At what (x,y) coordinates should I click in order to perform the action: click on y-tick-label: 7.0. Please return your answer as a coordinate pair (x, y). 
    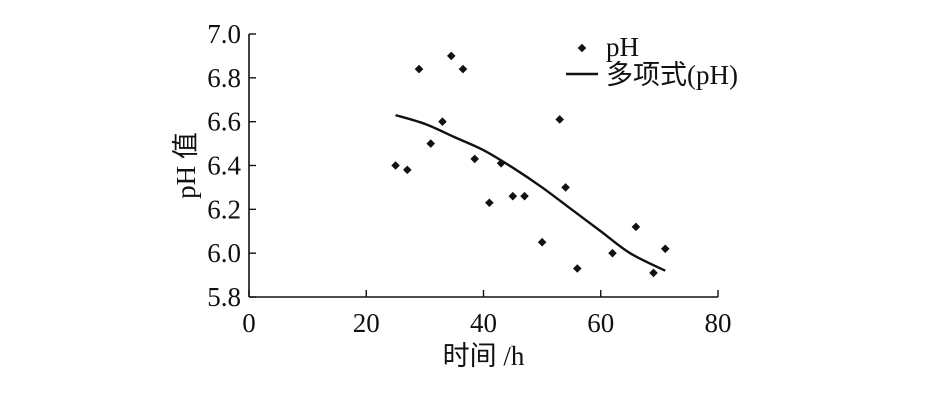
    Looking at the image, I should click on (224, 34).